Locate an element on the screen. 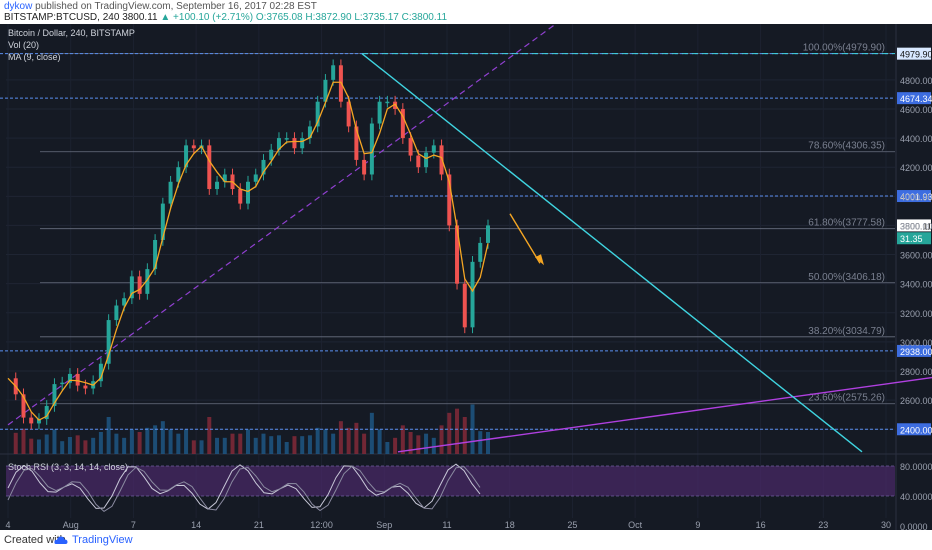 The image size is (932, 550). fib-level-label: 38.20%(3034.79) is located at coordinates (846, 331).